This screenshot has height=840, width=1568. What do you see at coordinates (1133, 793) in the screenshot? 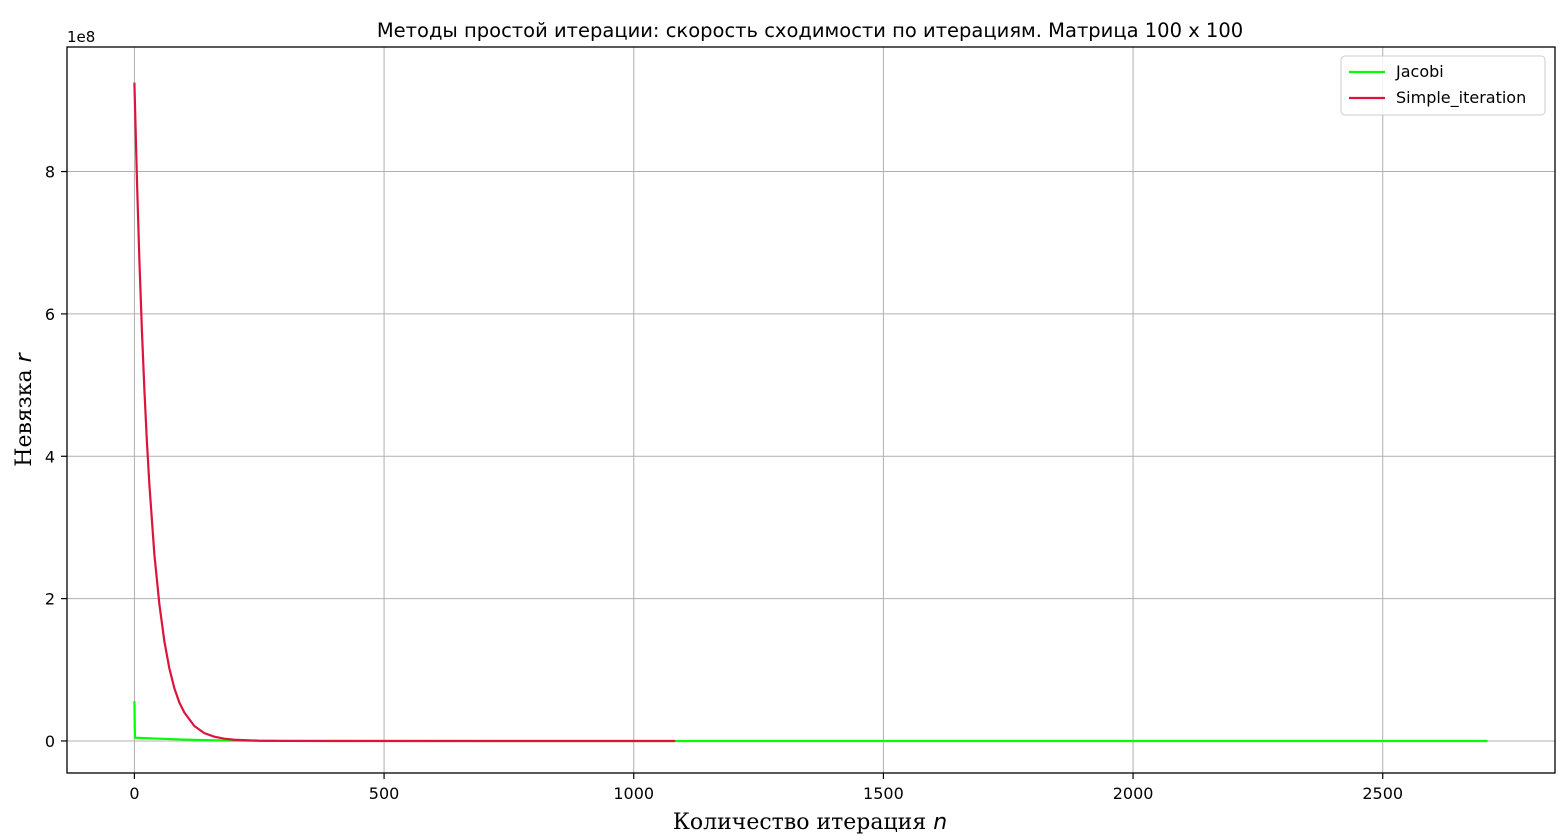
I see `x-tick-label: 2000` at bounding box center [1133, 793].